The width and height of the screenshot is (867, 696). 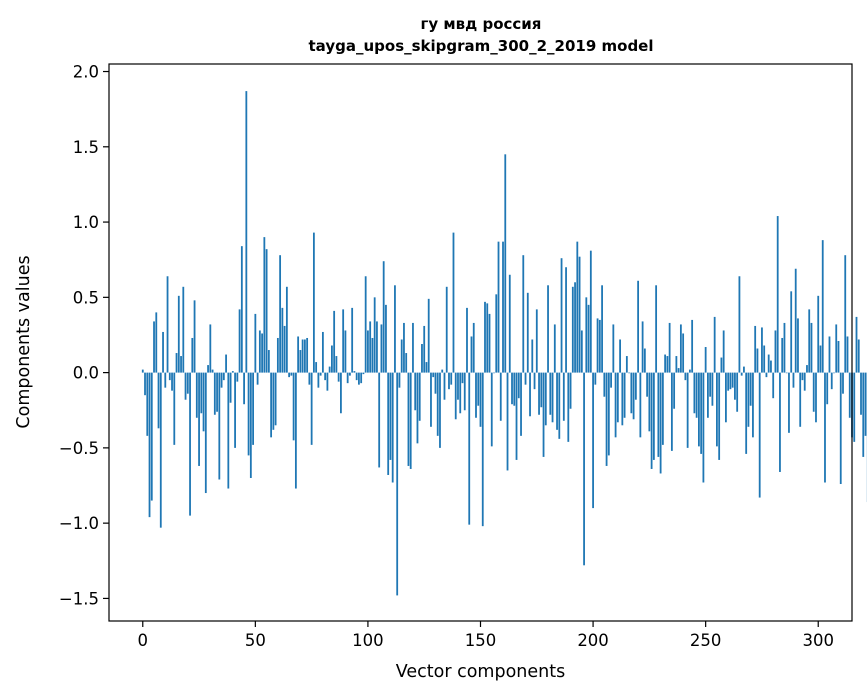 What do you see at coordinates (255, 640) in the screenshot?
I see `x-tick-label: 50` at bounding box center [255, 640].